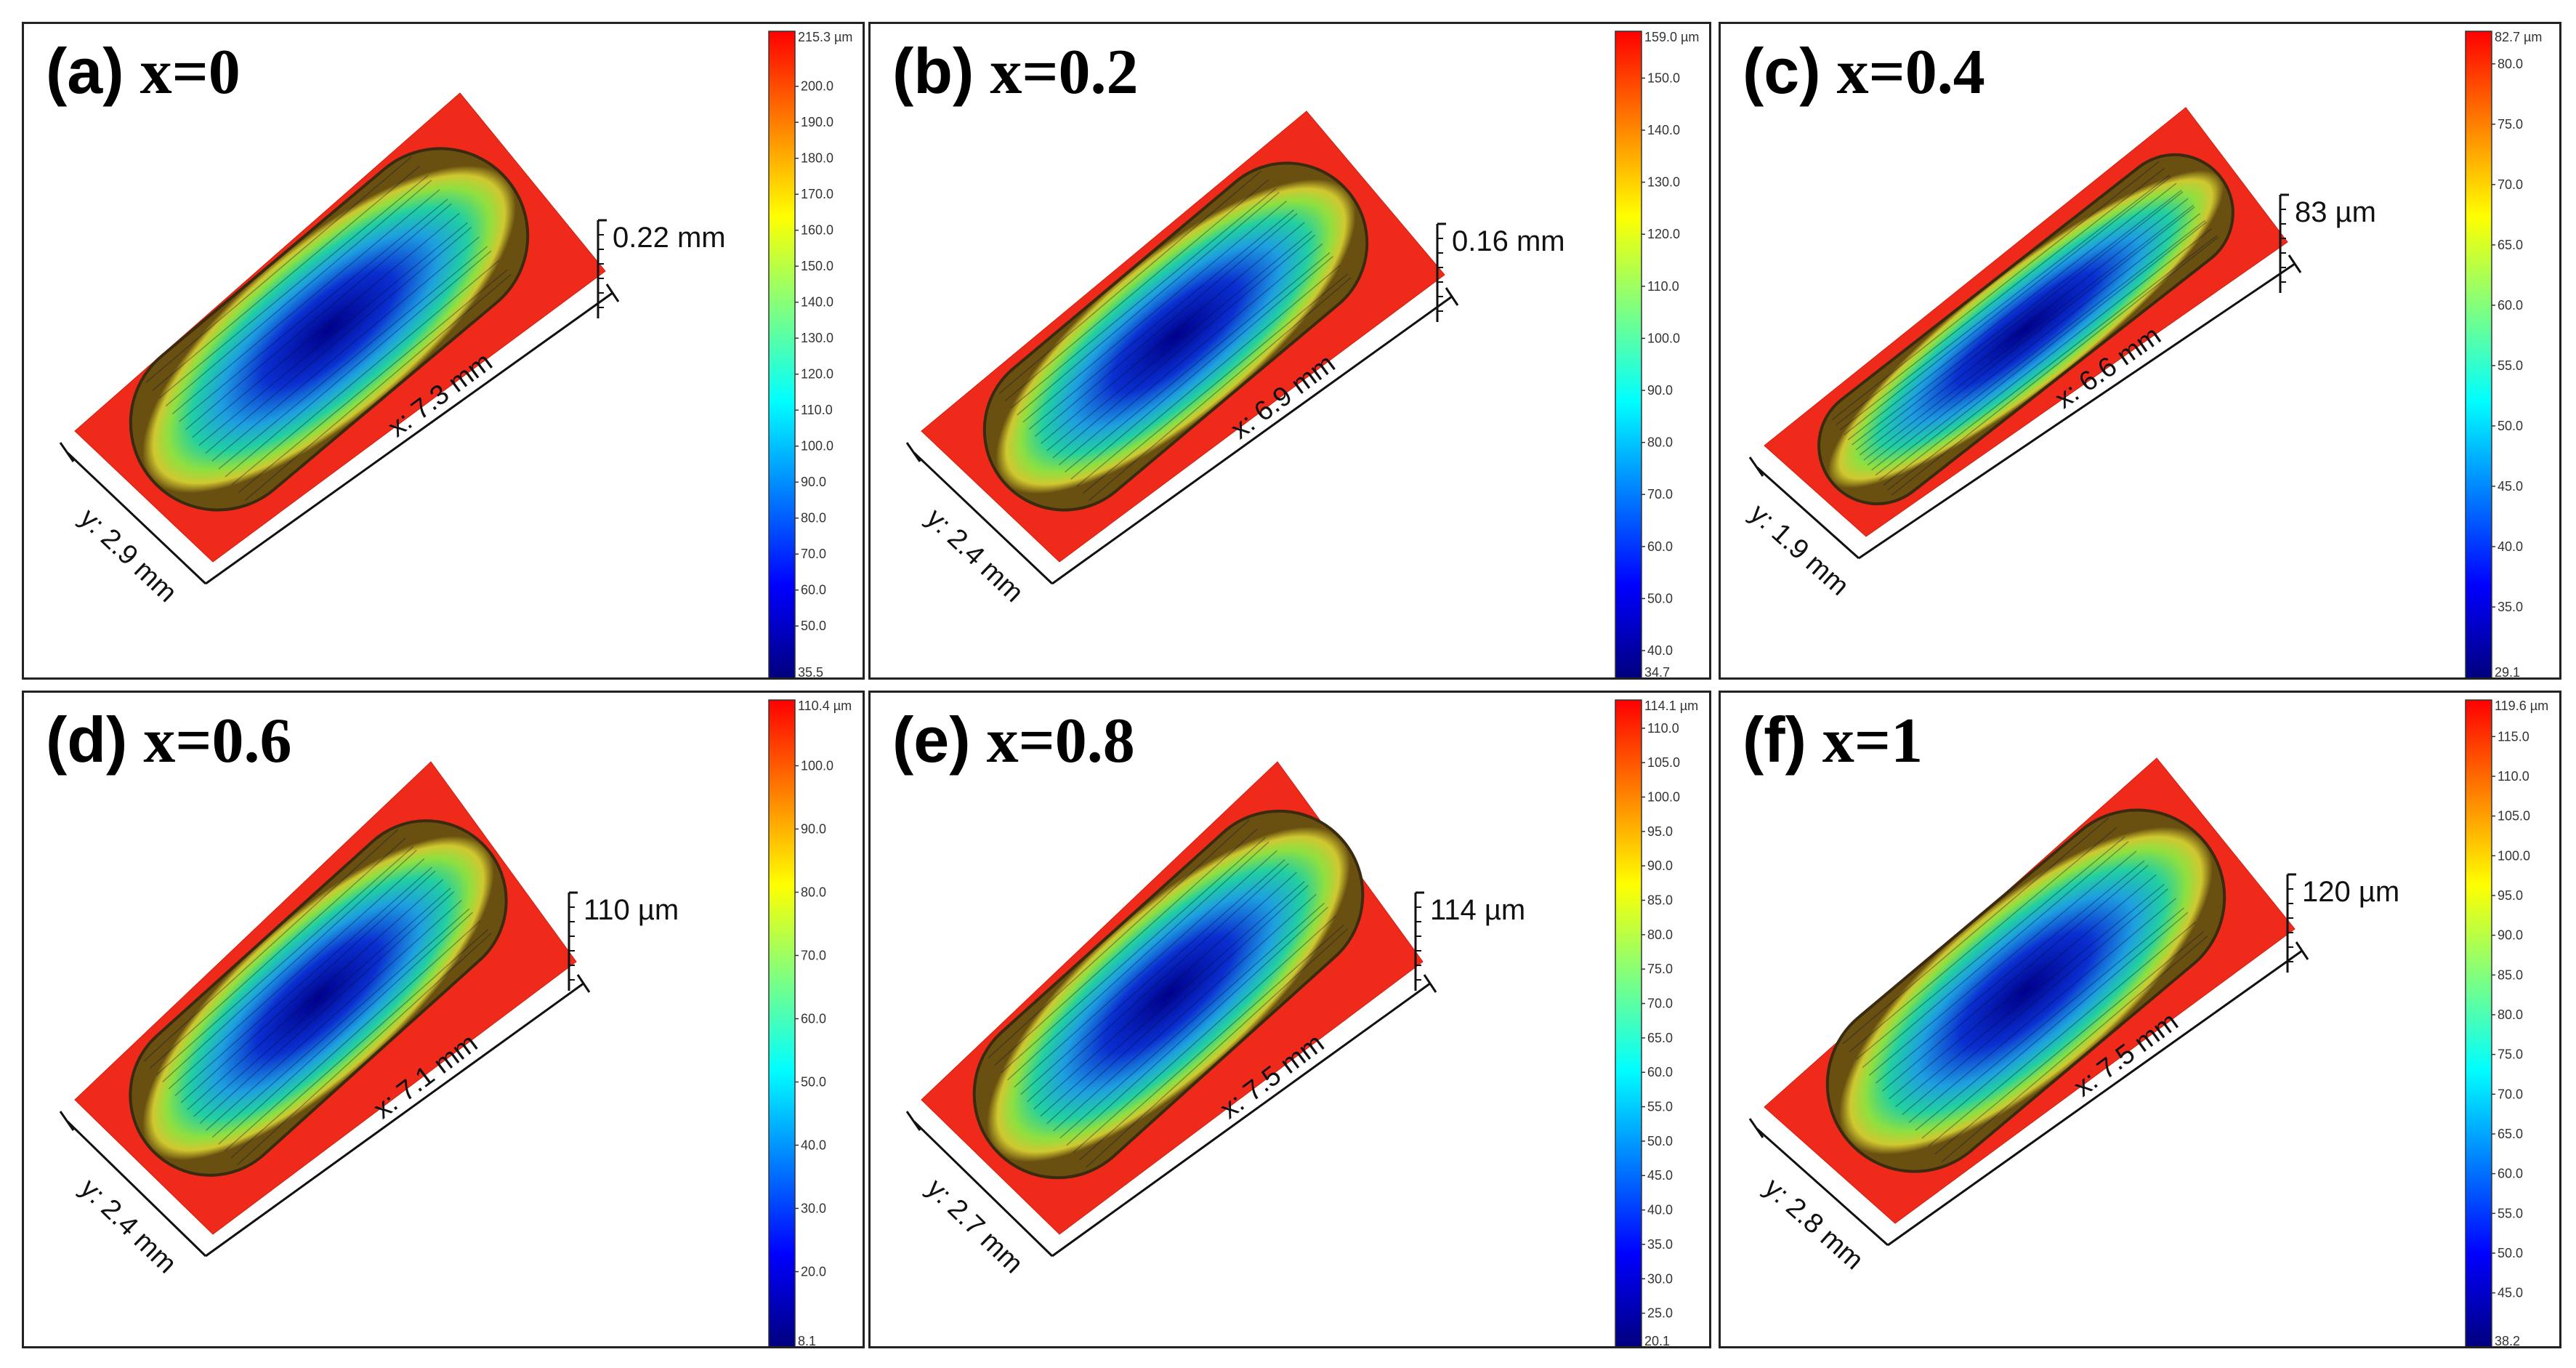 The width and height of the screenshot is (2576, 1368). I want to click on composition-label: x=0.8, so click(1061, 741).